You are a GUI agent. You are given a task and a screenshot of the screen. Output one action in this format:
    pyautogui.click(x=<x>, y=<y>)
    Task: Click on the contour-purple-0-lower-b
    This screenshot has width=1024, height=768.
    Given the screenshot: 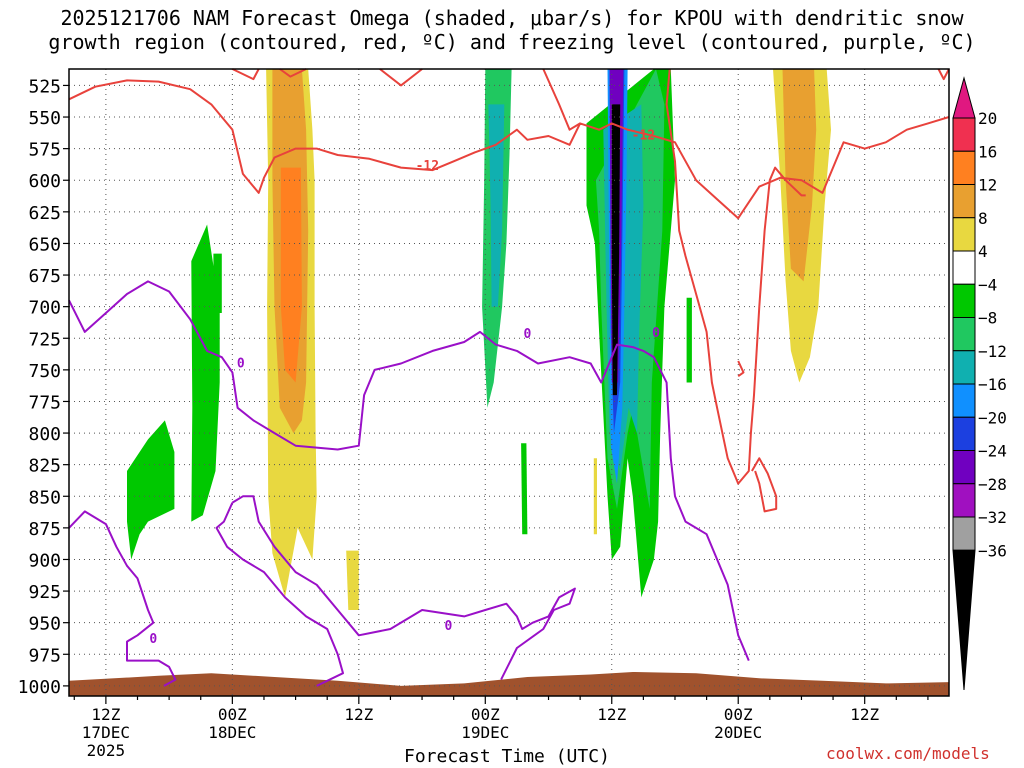 What is the action you would take?
    pyautogui.click(x=279, y=594)
    